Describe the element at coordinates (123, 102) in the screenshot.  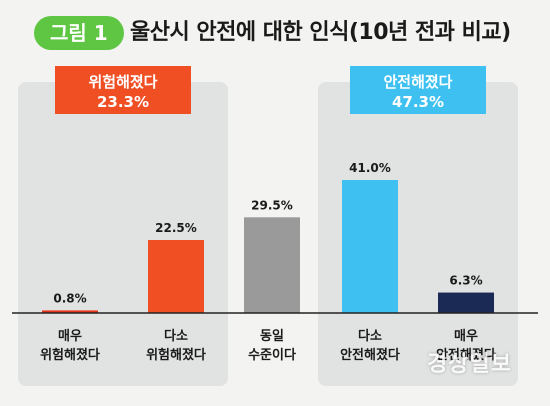
I see `group-value-0: 23.3%` at that location.